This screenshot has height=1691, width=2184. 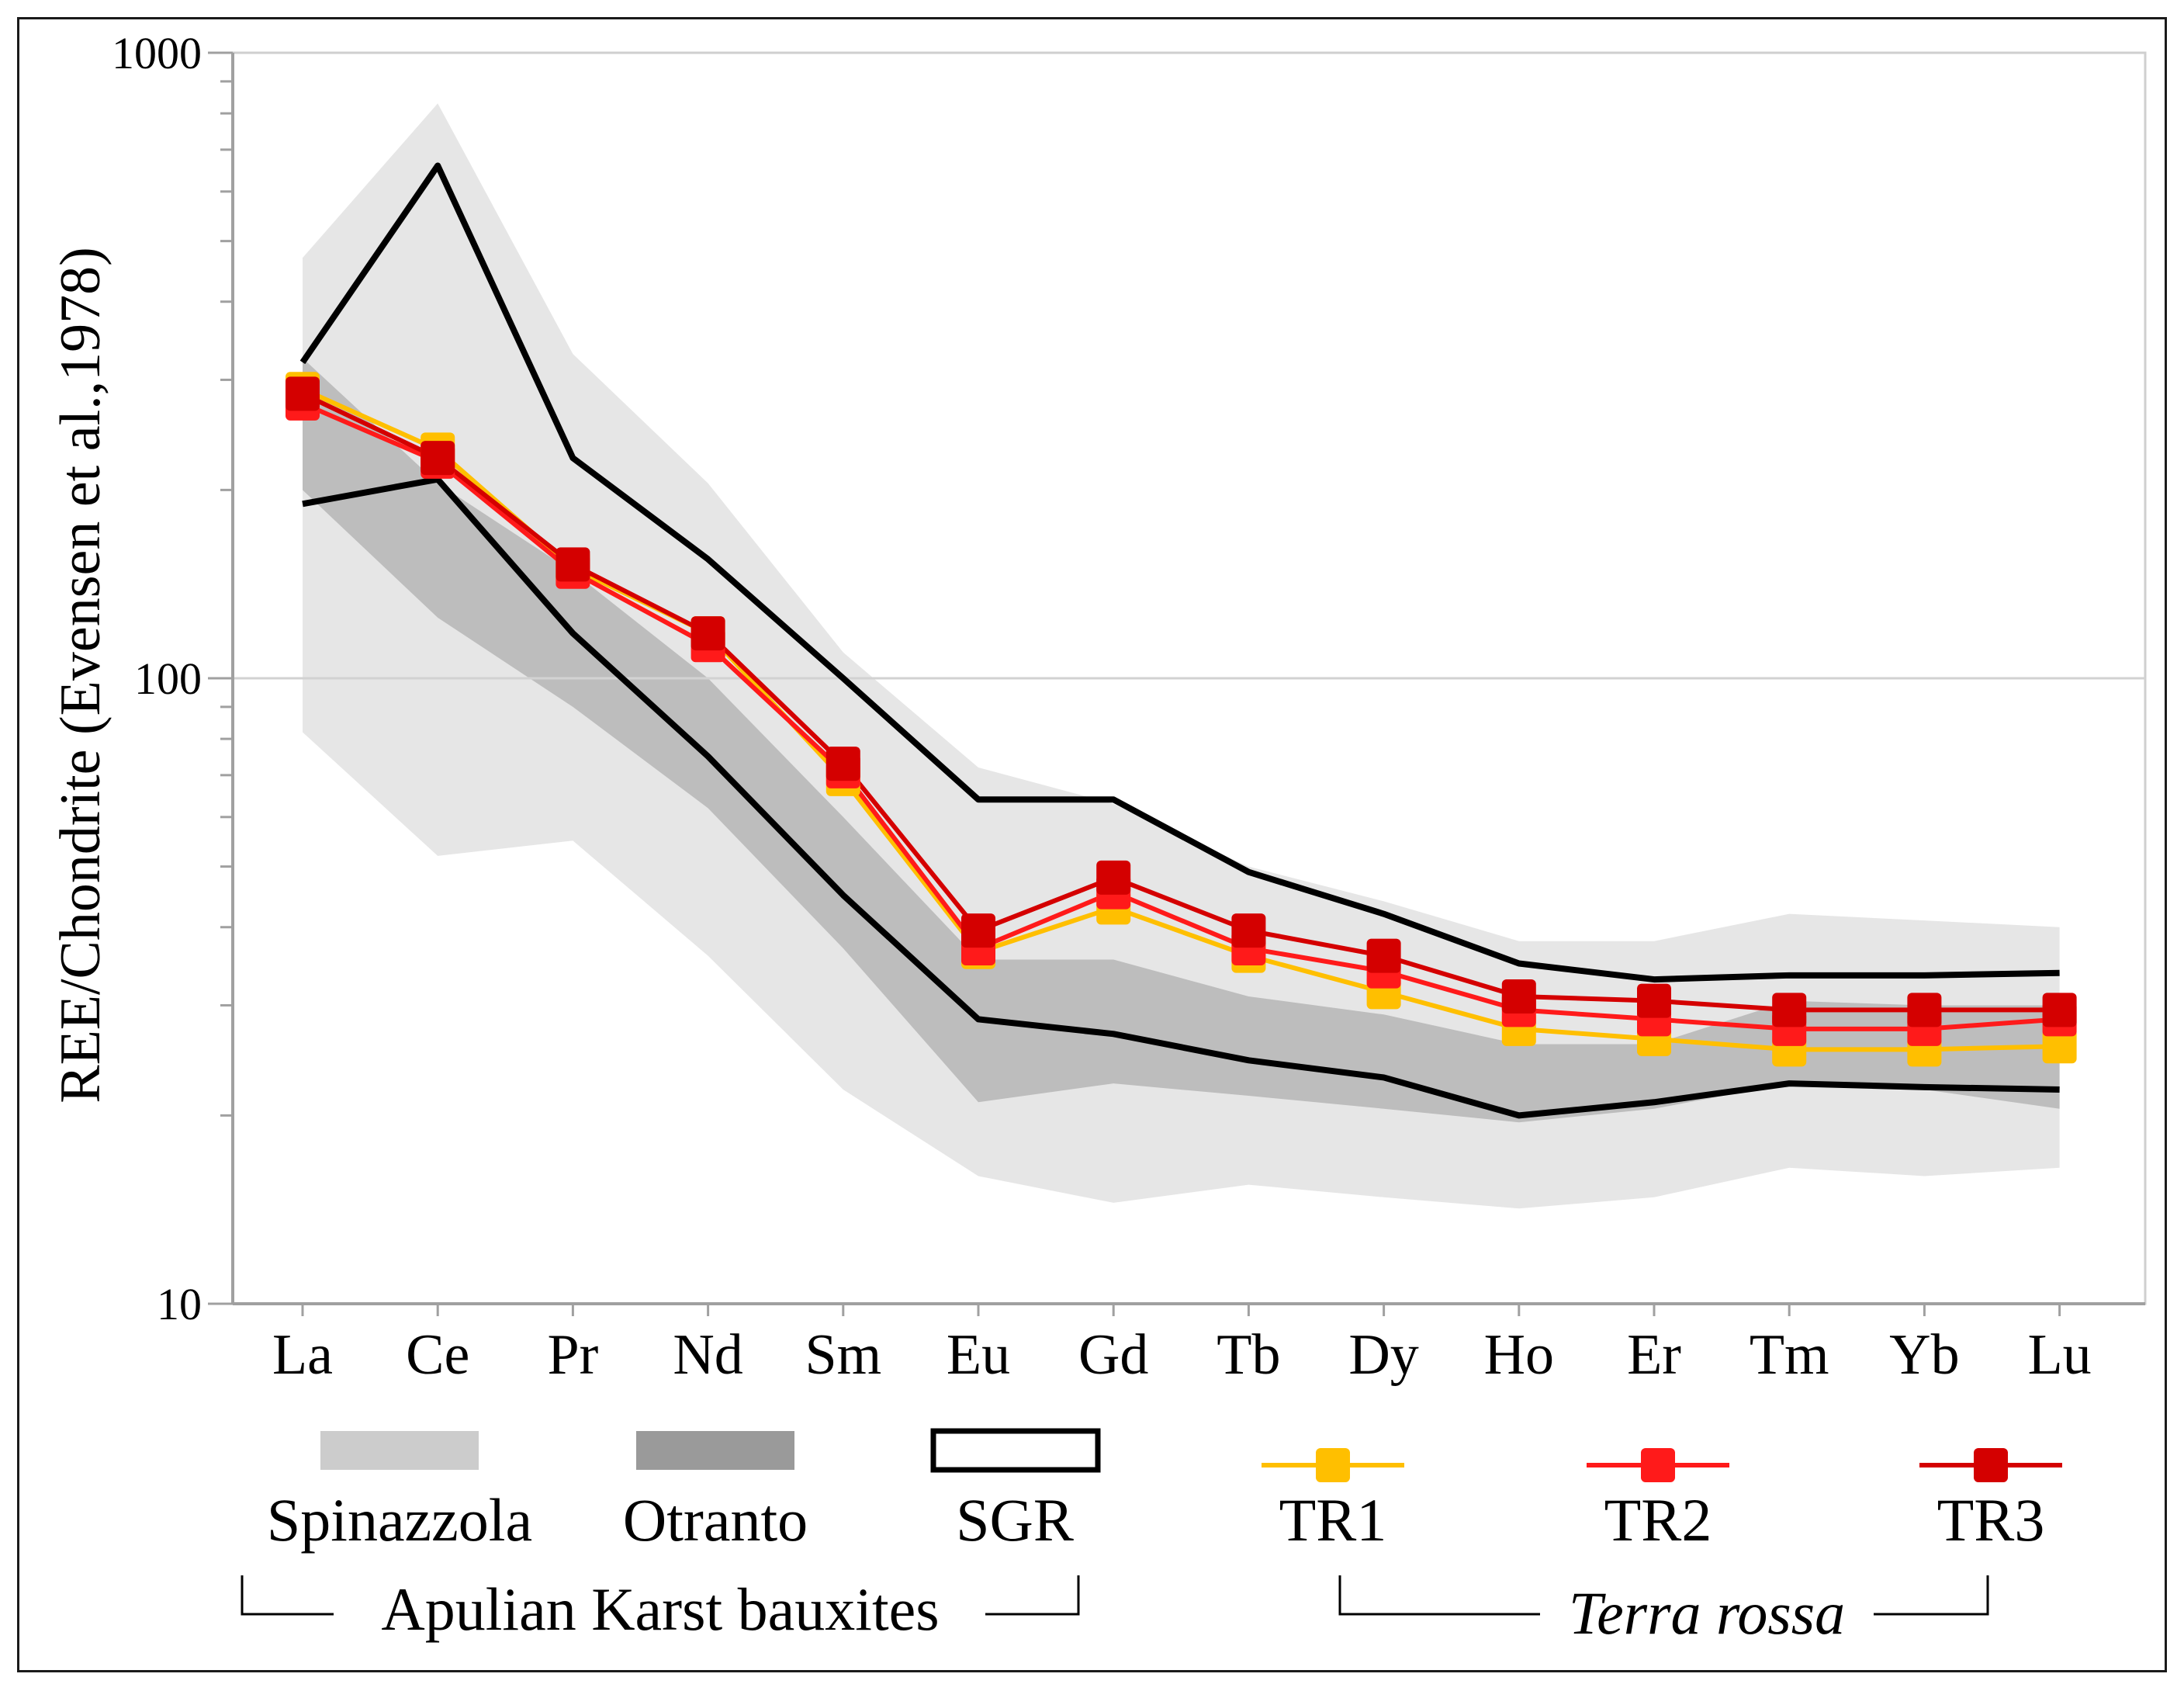 I want to click on y-tick-label: 1000, so click(x=157, y=53).